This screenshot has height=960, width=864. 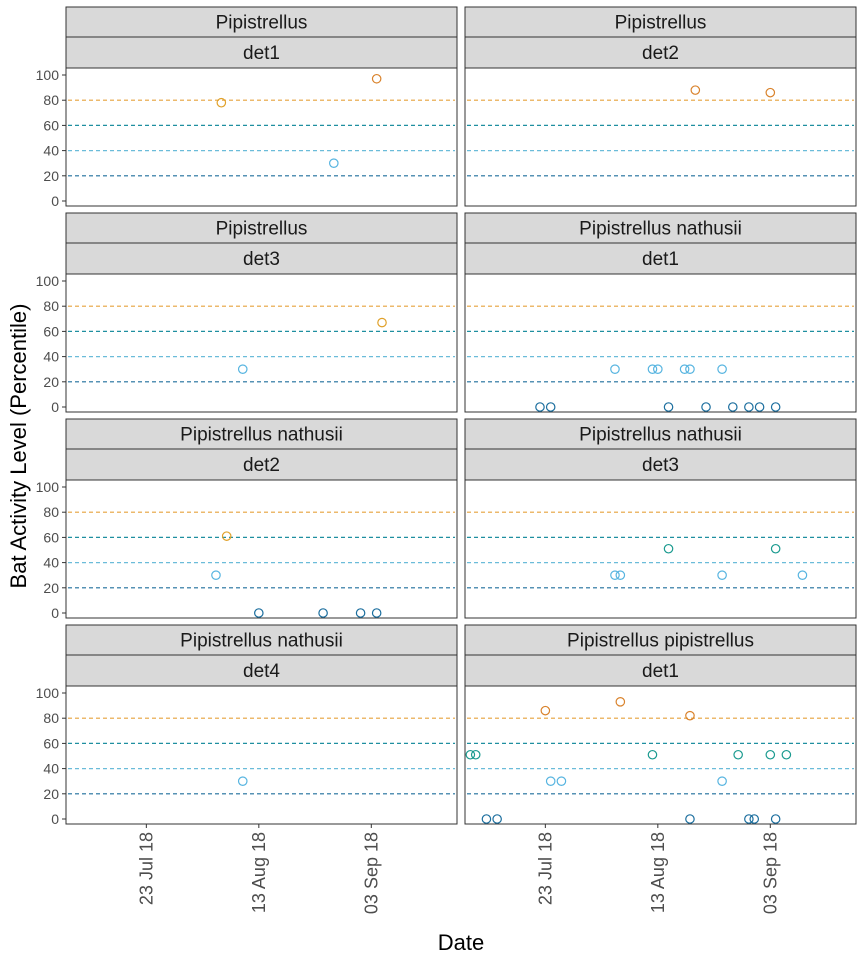 What do you see at coordinates (660, 518) in the screenshot?
I see `facet-panel: Pipistrellus nathusii det3` at bounding box center [660, 518].